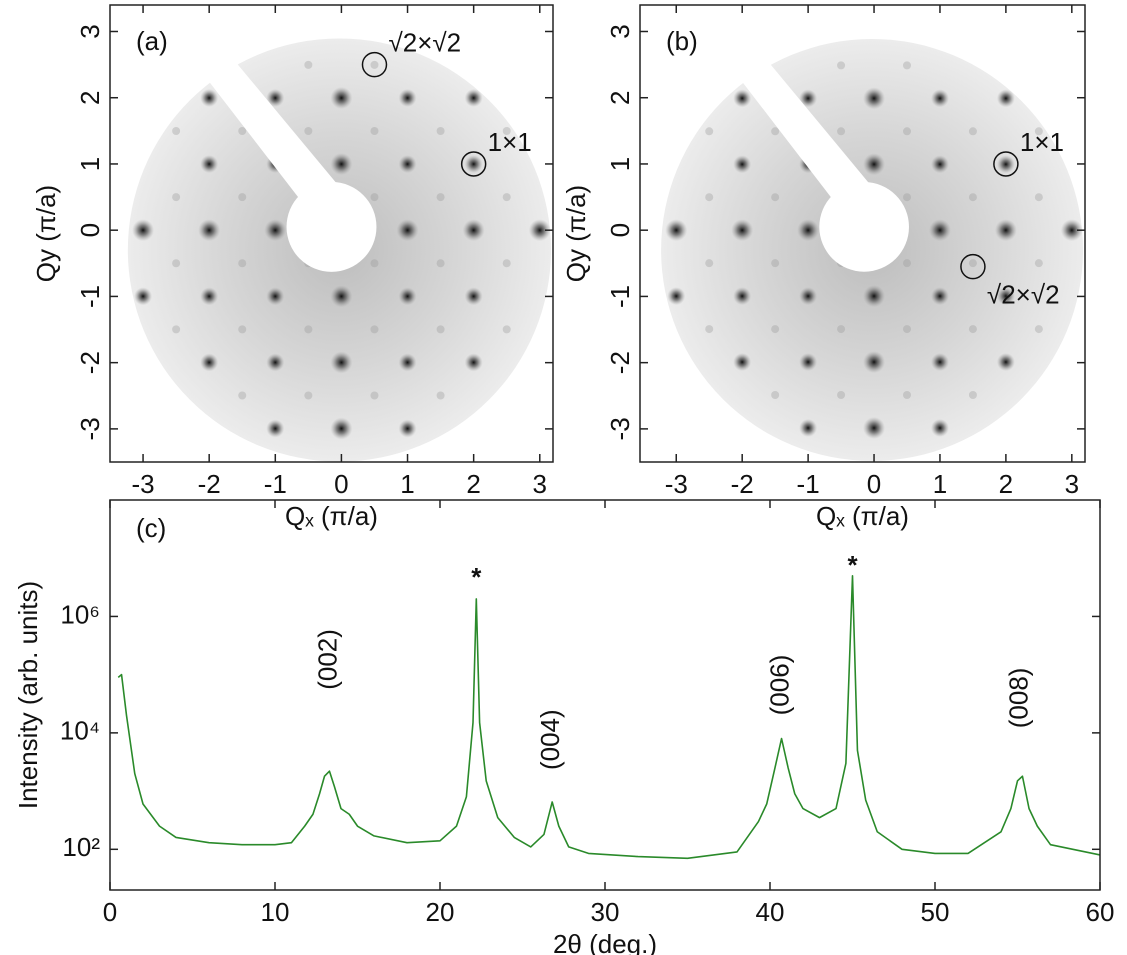 Image resolution: width=1127 pixels, height=955 pixels. I want to click on peak-label: (008), so click(1019, 698).